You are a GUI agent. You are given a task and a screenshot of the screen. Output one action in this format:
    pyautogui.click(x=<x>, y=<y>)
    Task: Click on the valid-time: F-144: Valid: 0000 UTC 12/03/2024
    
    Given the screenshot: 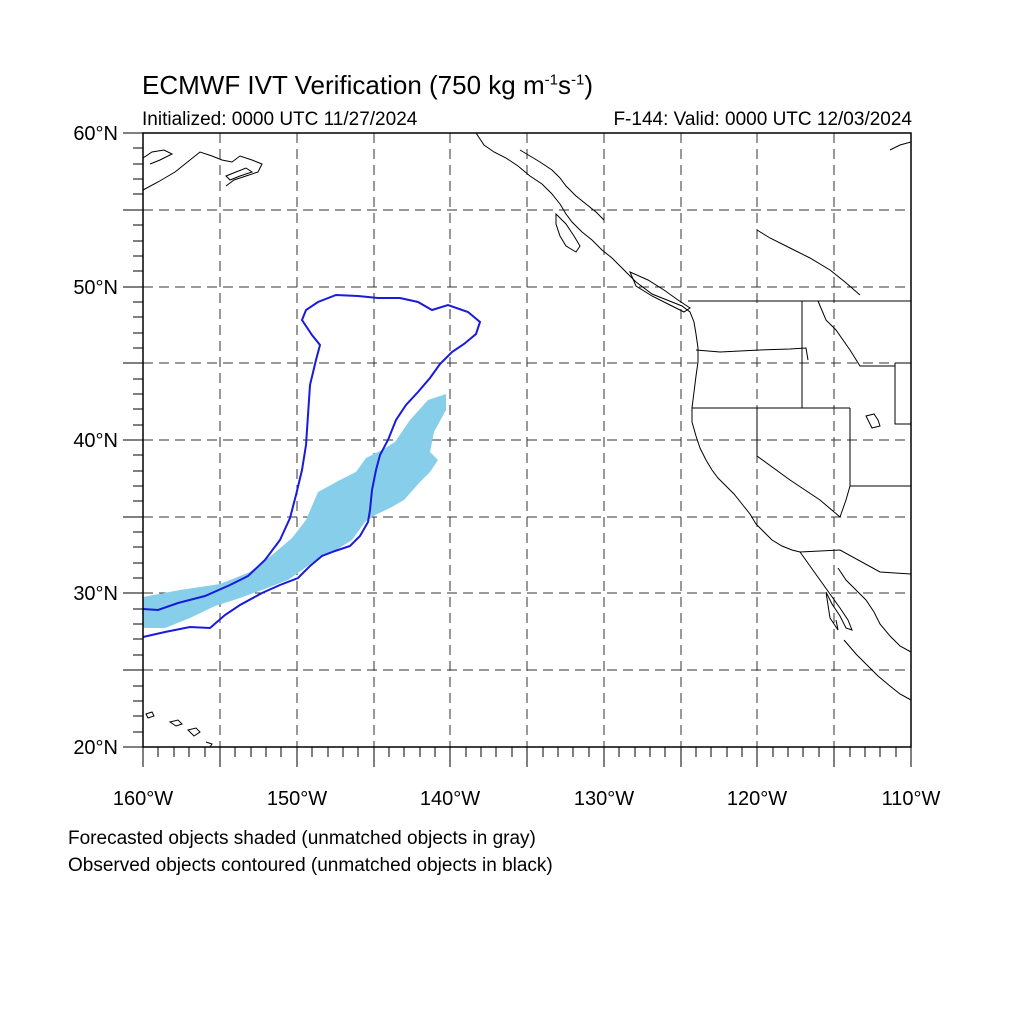 What is the action you would take?
    pyautogui.click(x=762, y=119)
    